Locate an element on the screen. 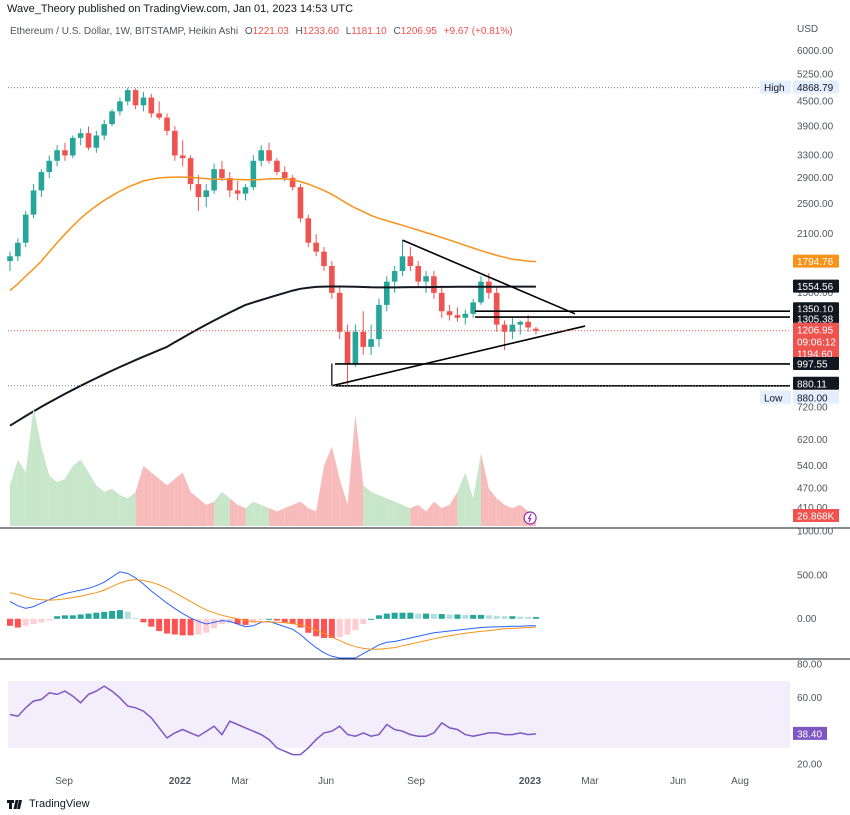 The width and height of the screenshot is (850, 815). currency-label: USD is located at coordinates (807, 29).